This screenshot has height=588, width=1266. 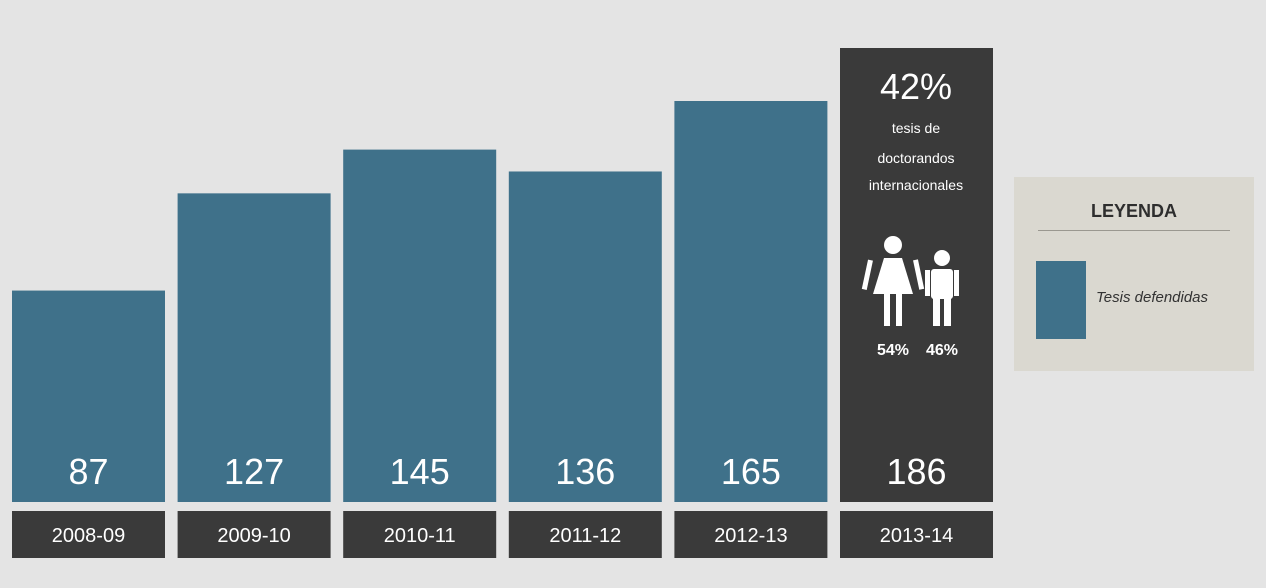 I want to click on bar-value-label: 87, so click(x=88, y=471).